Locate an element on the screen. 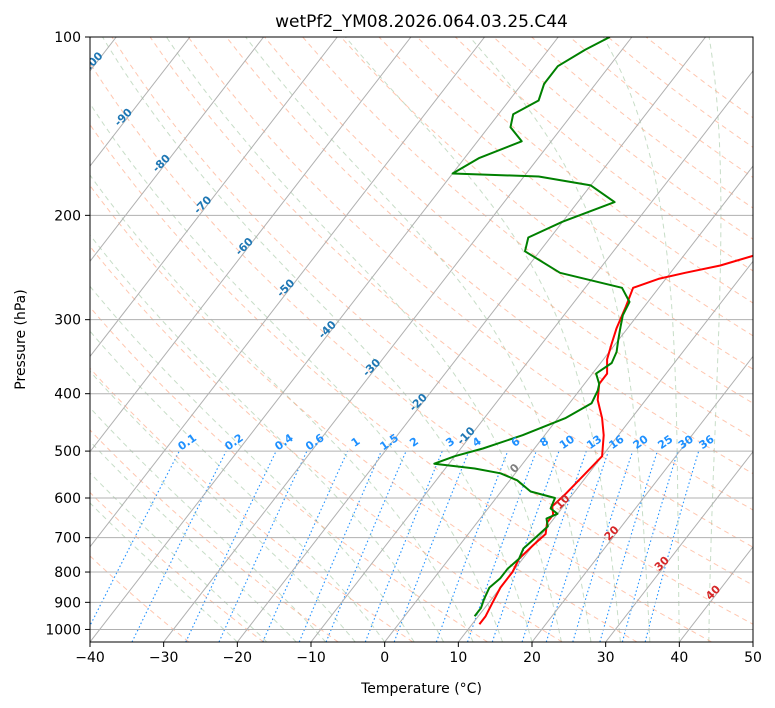 Image resolution: width=775 pixels, height=708 pixels. x-axis-ticks: −40 −30 −20 −10 0 10 20 30 40 50 is located at coordinates (418, 654).